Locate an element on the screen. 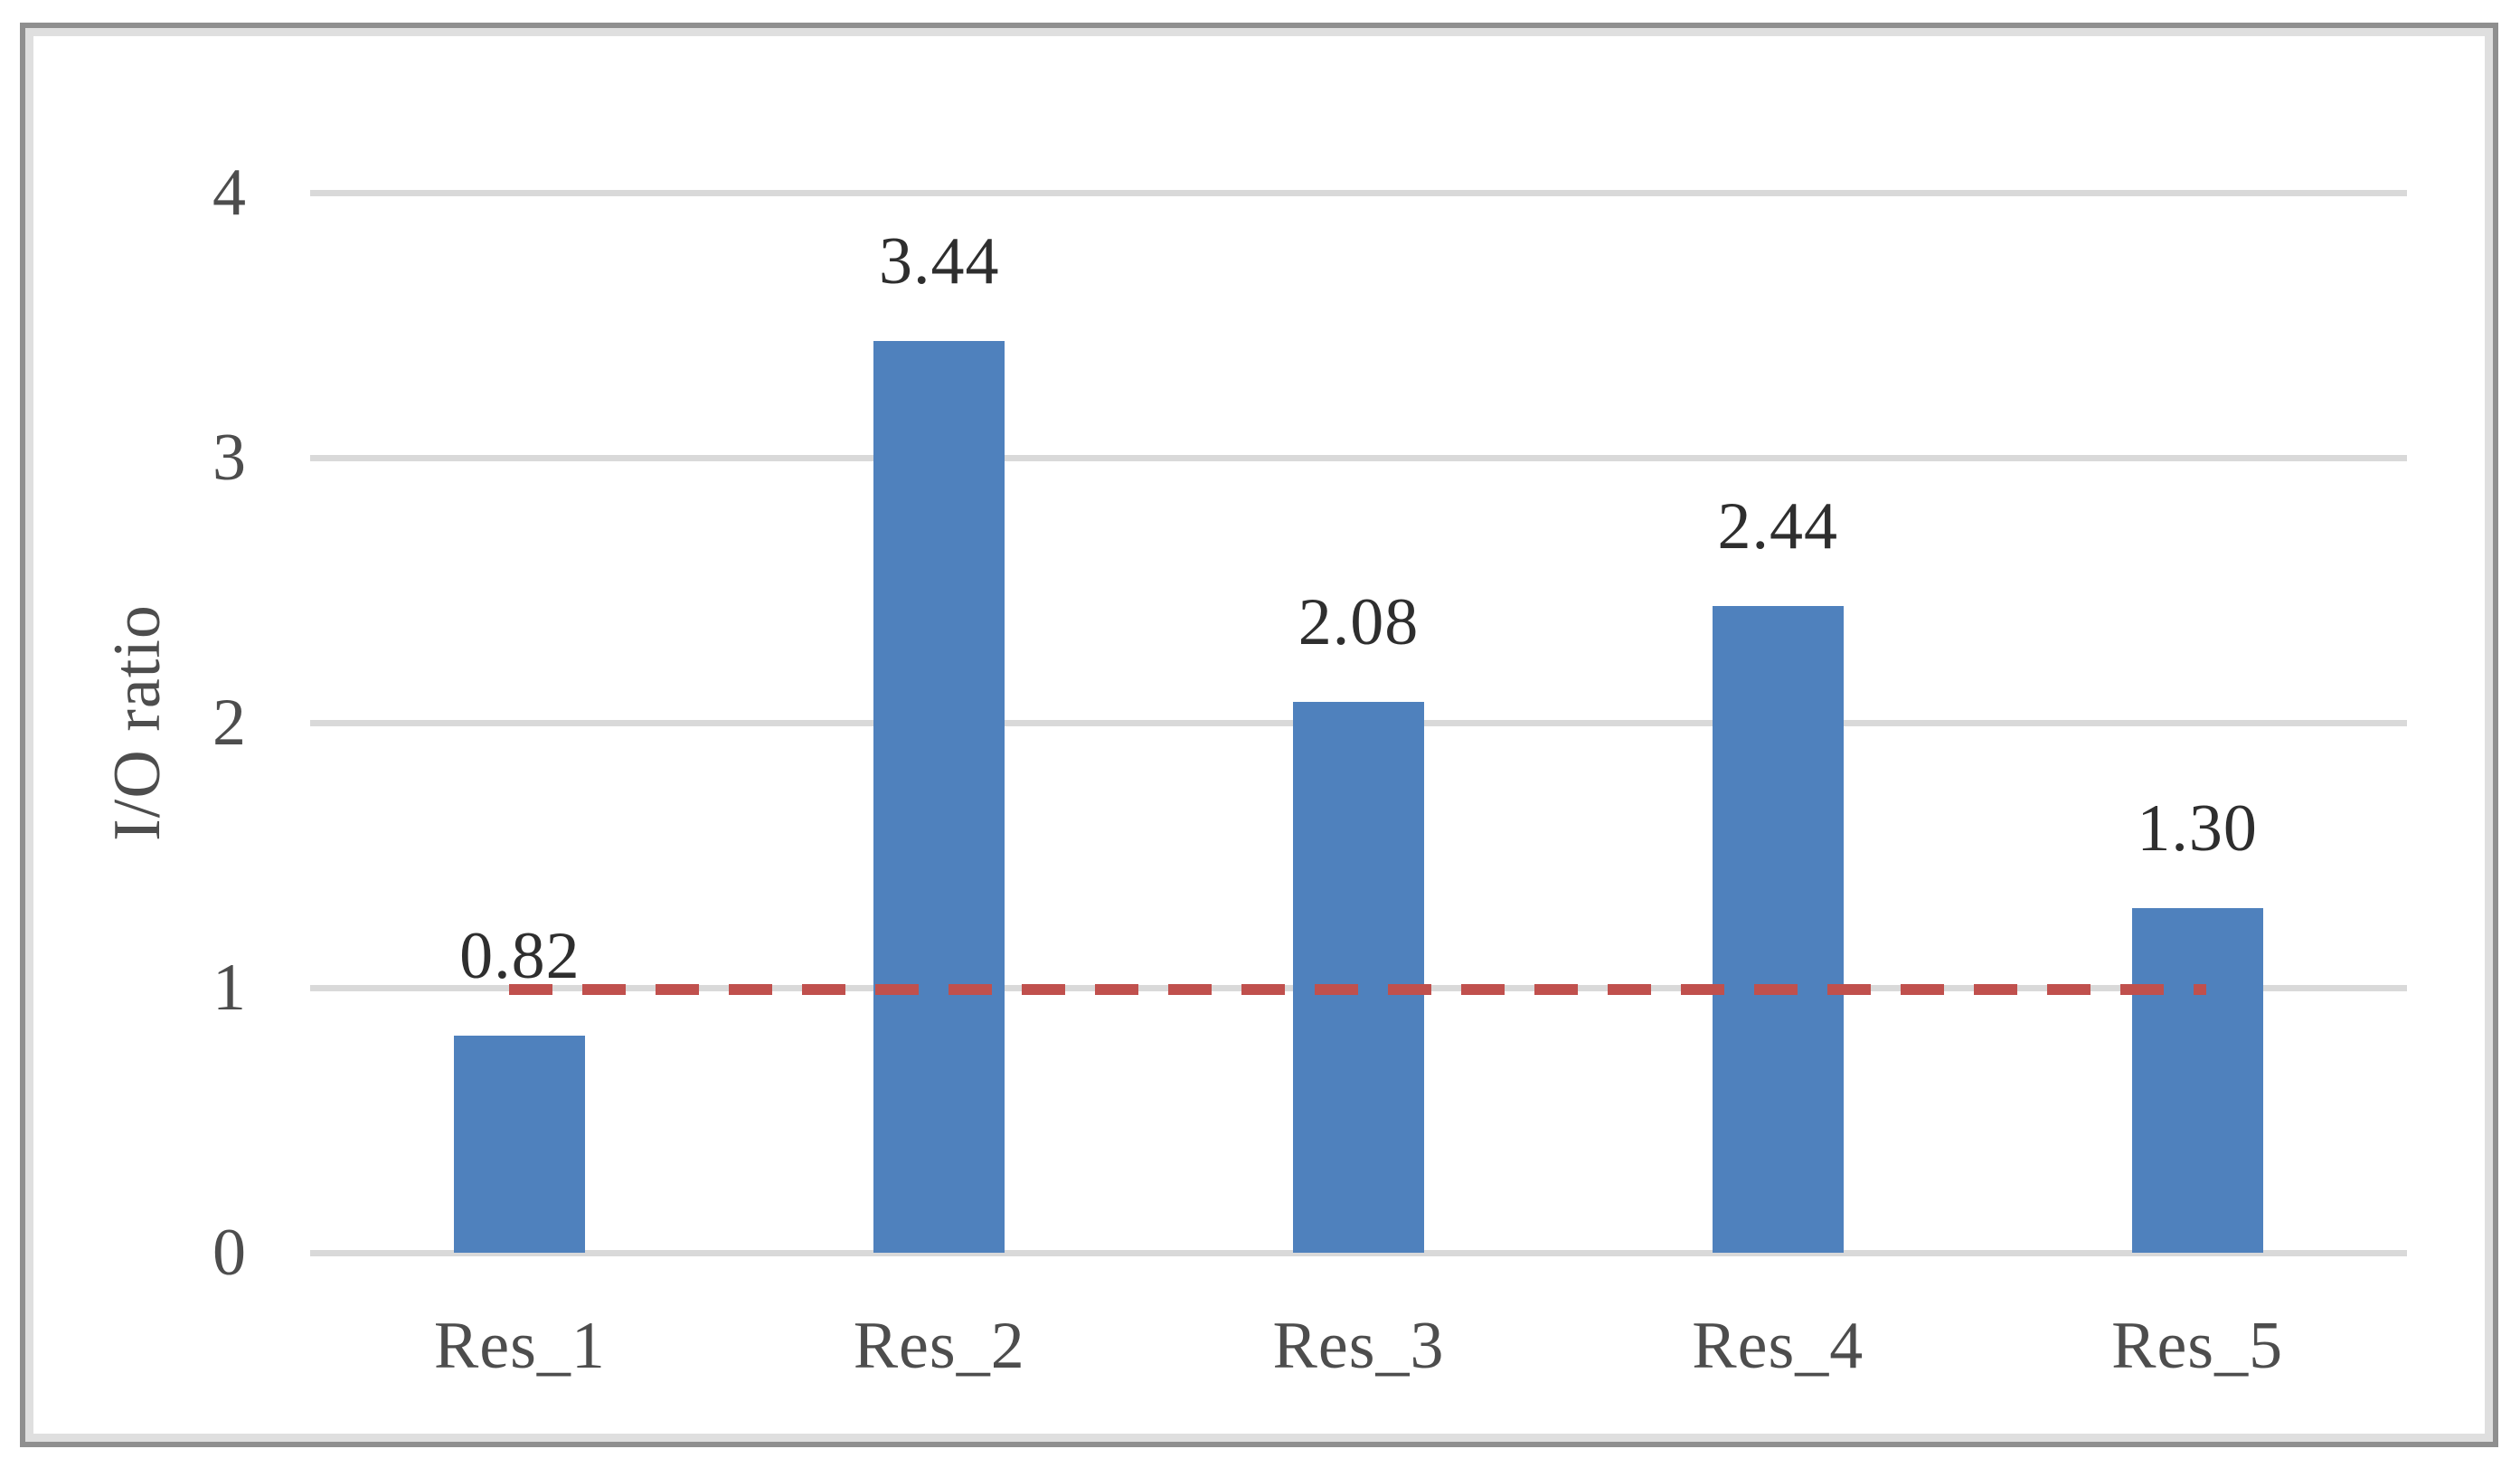 This screenshot has height=1468, width=2520. x-axis-label-res_3: Res_3 is located at coordinates (1358, 1346).